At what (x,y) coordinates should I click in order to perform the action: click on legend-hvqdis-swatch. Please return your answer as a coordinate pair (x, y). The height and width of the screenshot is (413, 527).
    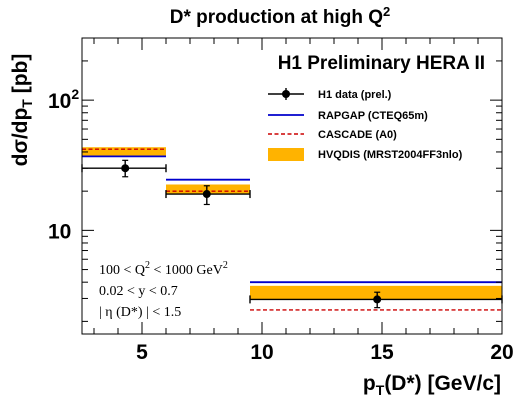
    Looking at the image, I should click on (286, 154).